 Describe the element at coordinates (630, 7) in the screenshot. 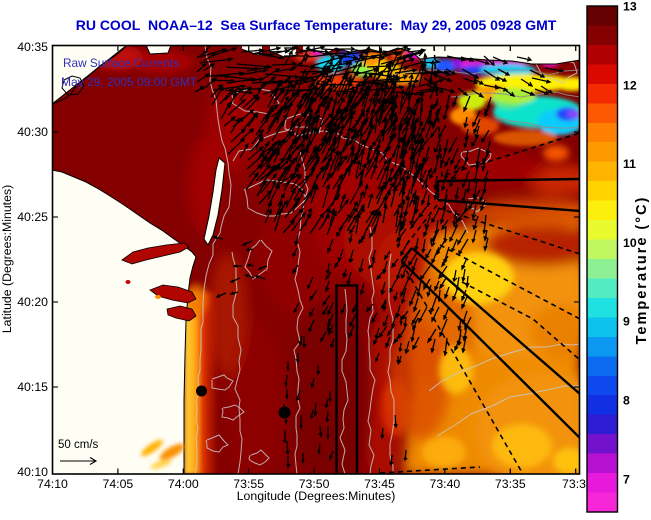

I see `svg-text: 13` at that location.